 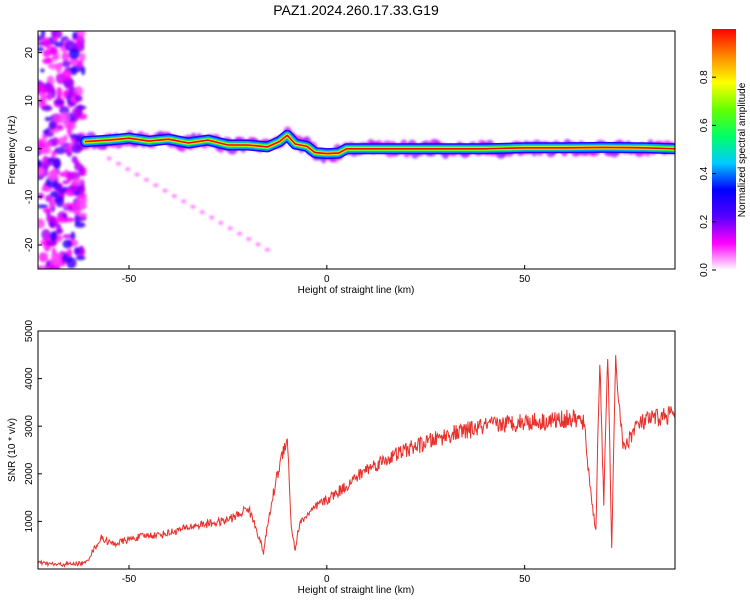 I want to click on spectrogram-x-ticks: -50 0 50, so click(x=326, y=275).